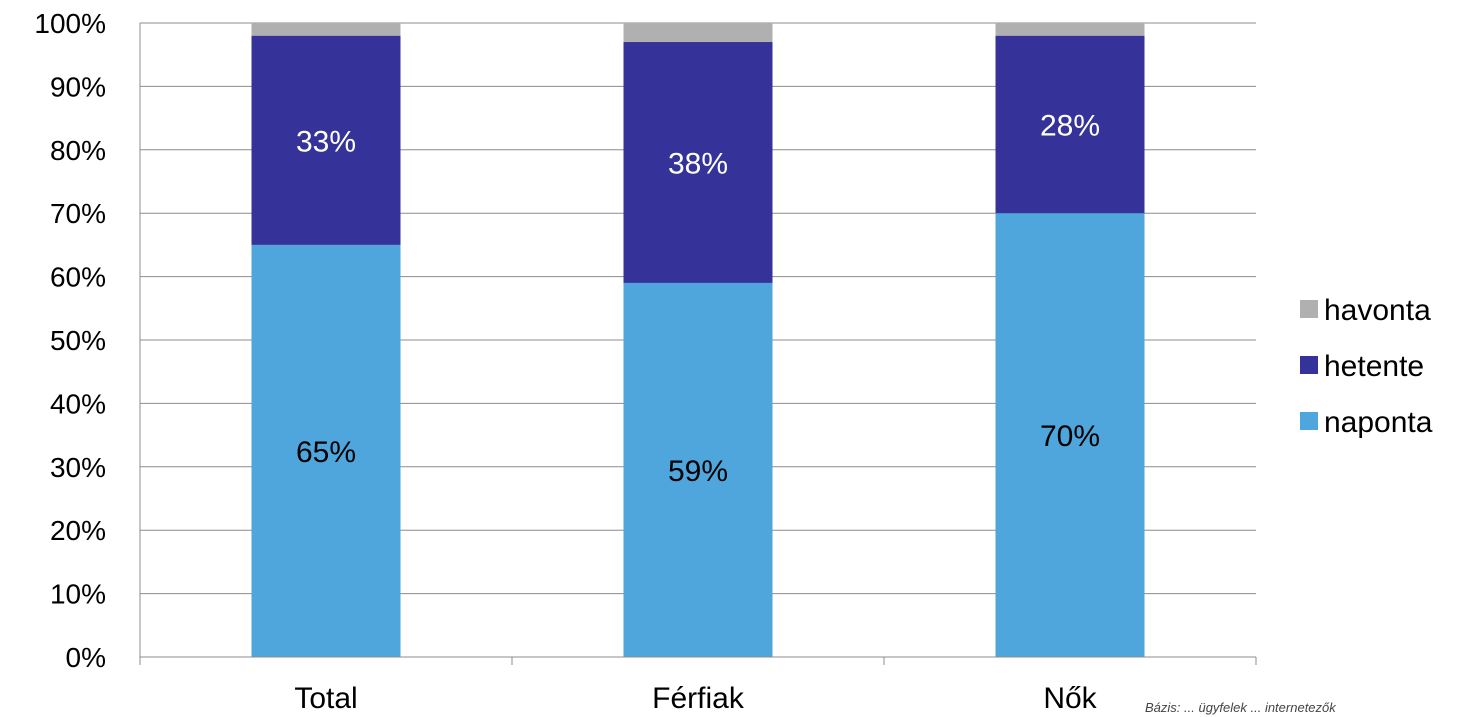 Image resolution: width=1470 pixels, height=717 pixels. What do you see at coordinates (1309, 365) in the screenshot?
I see `legend-swatch-hetente` at bounding box center [1309, 365].